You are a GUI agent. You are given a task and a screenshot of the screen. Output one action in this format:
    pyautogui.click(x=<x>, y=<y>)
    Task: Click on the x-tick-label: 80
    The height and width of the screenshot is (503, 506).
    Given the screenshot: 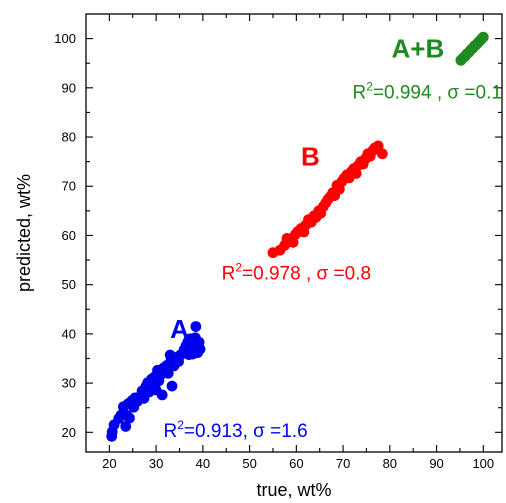 What is the action you would take?
    pyautogui.click(x=390, y=463)
    